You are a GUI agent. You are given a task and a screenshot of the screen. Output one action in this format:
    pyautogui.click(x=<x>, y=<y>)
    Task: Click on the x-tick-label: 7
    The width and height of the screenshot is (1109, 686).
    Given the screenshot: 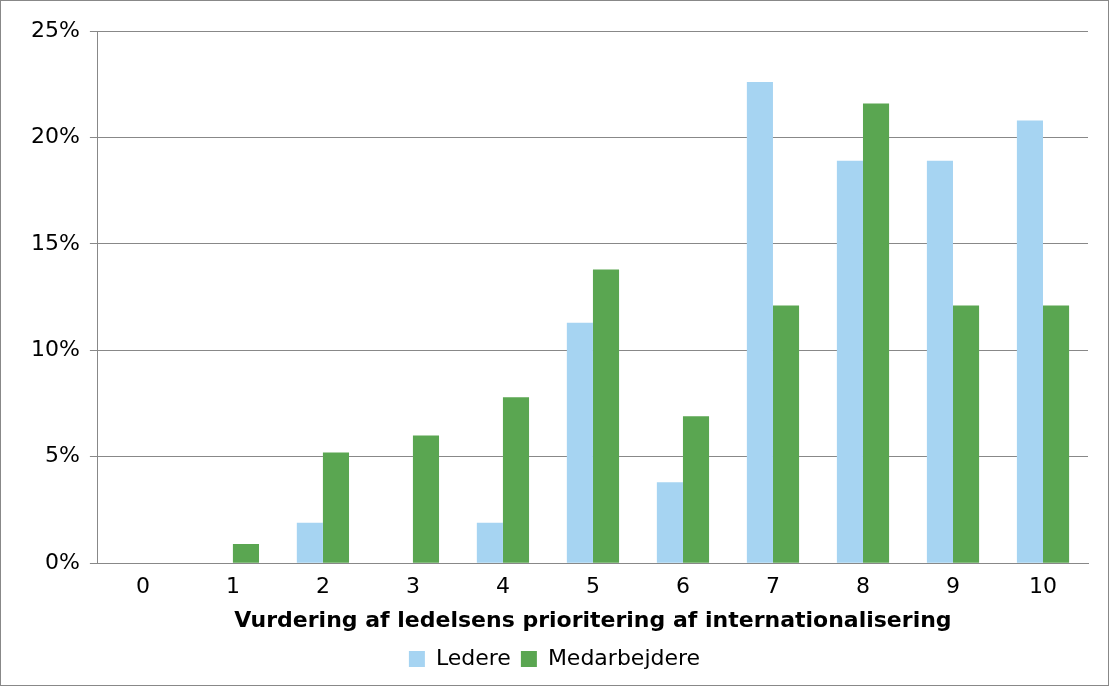 What is the action you would take?
    pyautogui.click(x=772, y=586)
    